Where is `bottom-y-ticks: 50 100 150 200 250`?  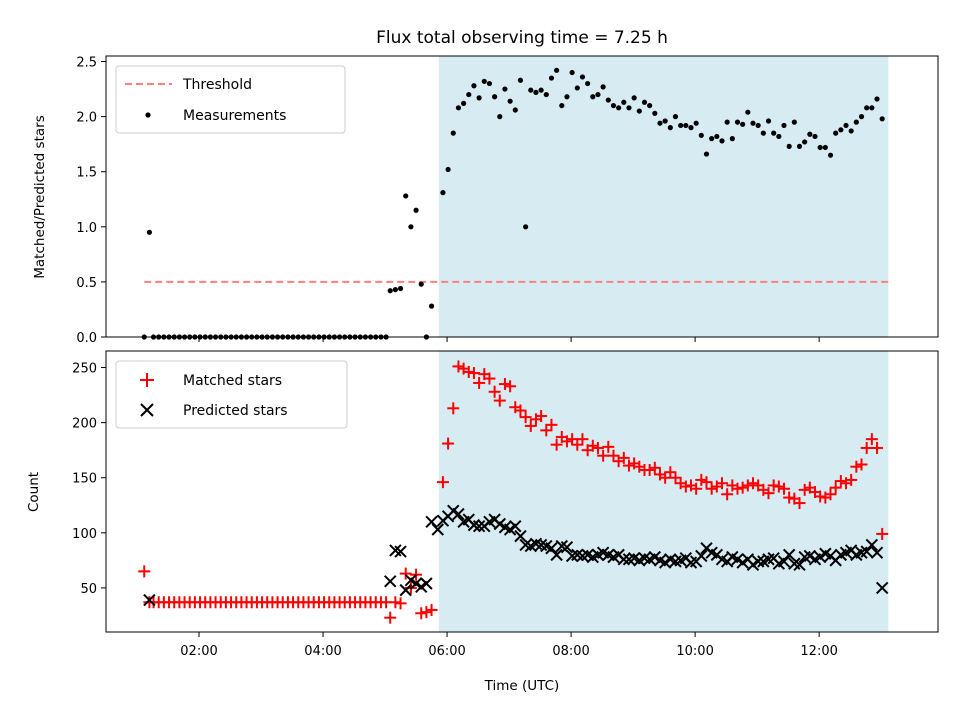 bottom-y-ticks: 50 100 150 200 250 is located at coordinates (89, 479).